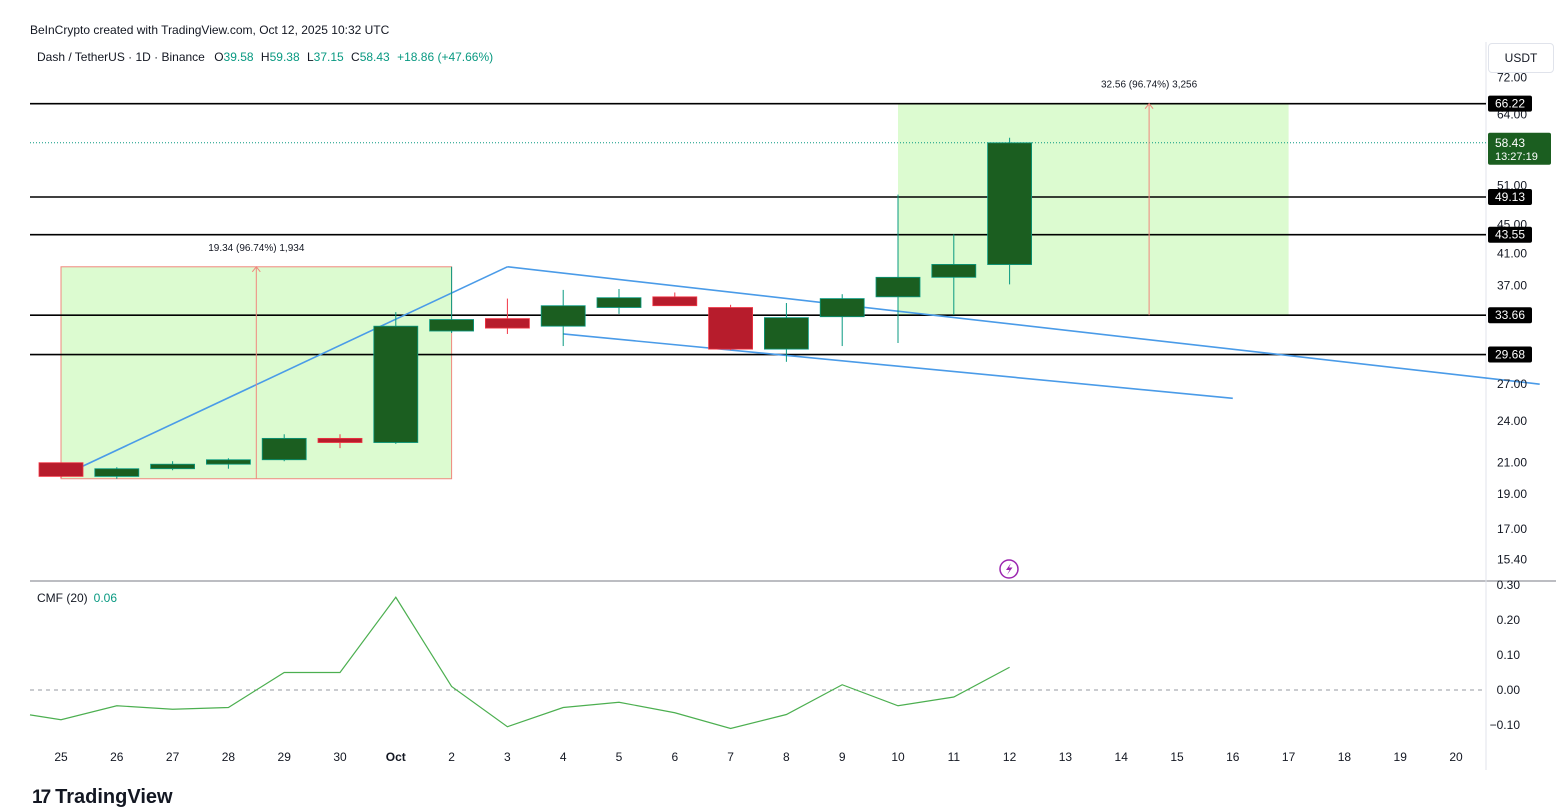  What do you see at coordinates (507, 757) in the screenshot?
I see `date-axis-label: 3` at bounding box center [507, 757].